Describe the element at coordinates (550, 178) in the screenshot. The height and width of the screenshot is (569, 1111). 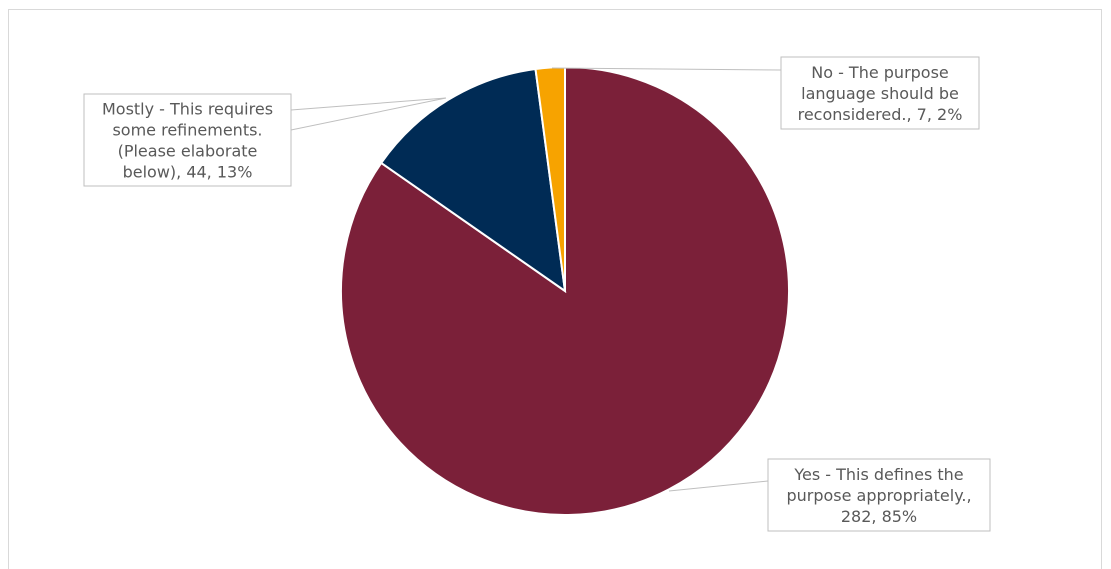
I see `slice-no` at that location.